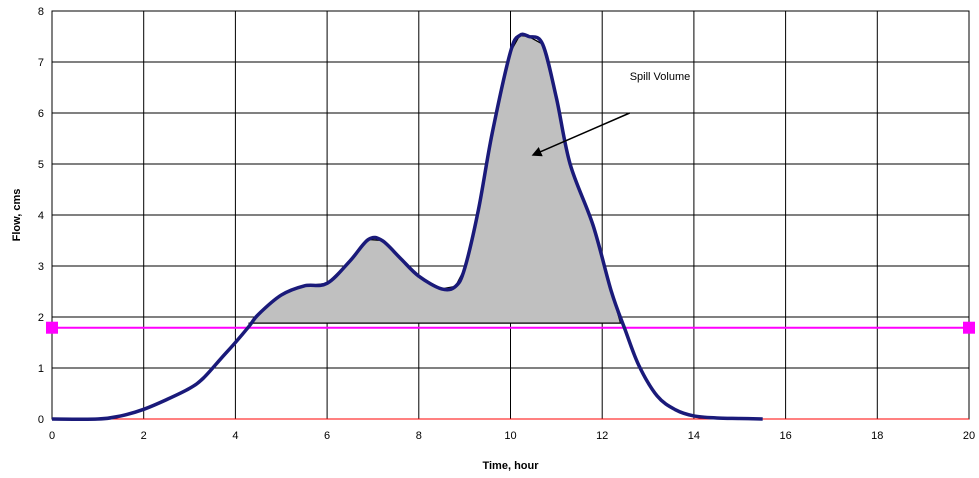  What do you see at coordinates (581, 134) in the screenshot?
I see `spill-volume-arrow` at bounding box center [581, 134].